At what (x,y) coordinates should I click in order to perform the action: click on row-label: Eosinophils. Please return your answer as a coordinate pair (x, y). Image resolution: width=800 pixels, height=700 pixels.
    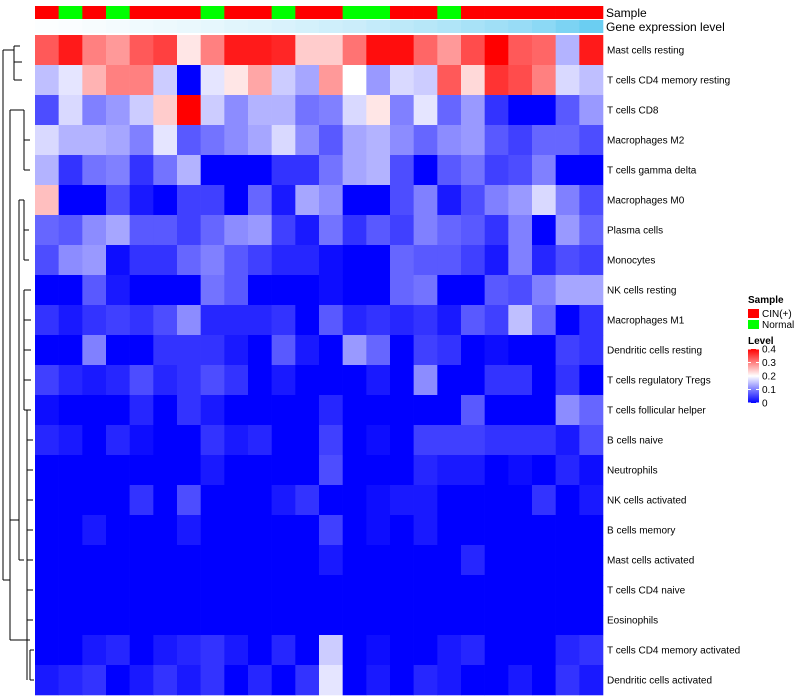
    Looking at the image, I should click on (632, 621).